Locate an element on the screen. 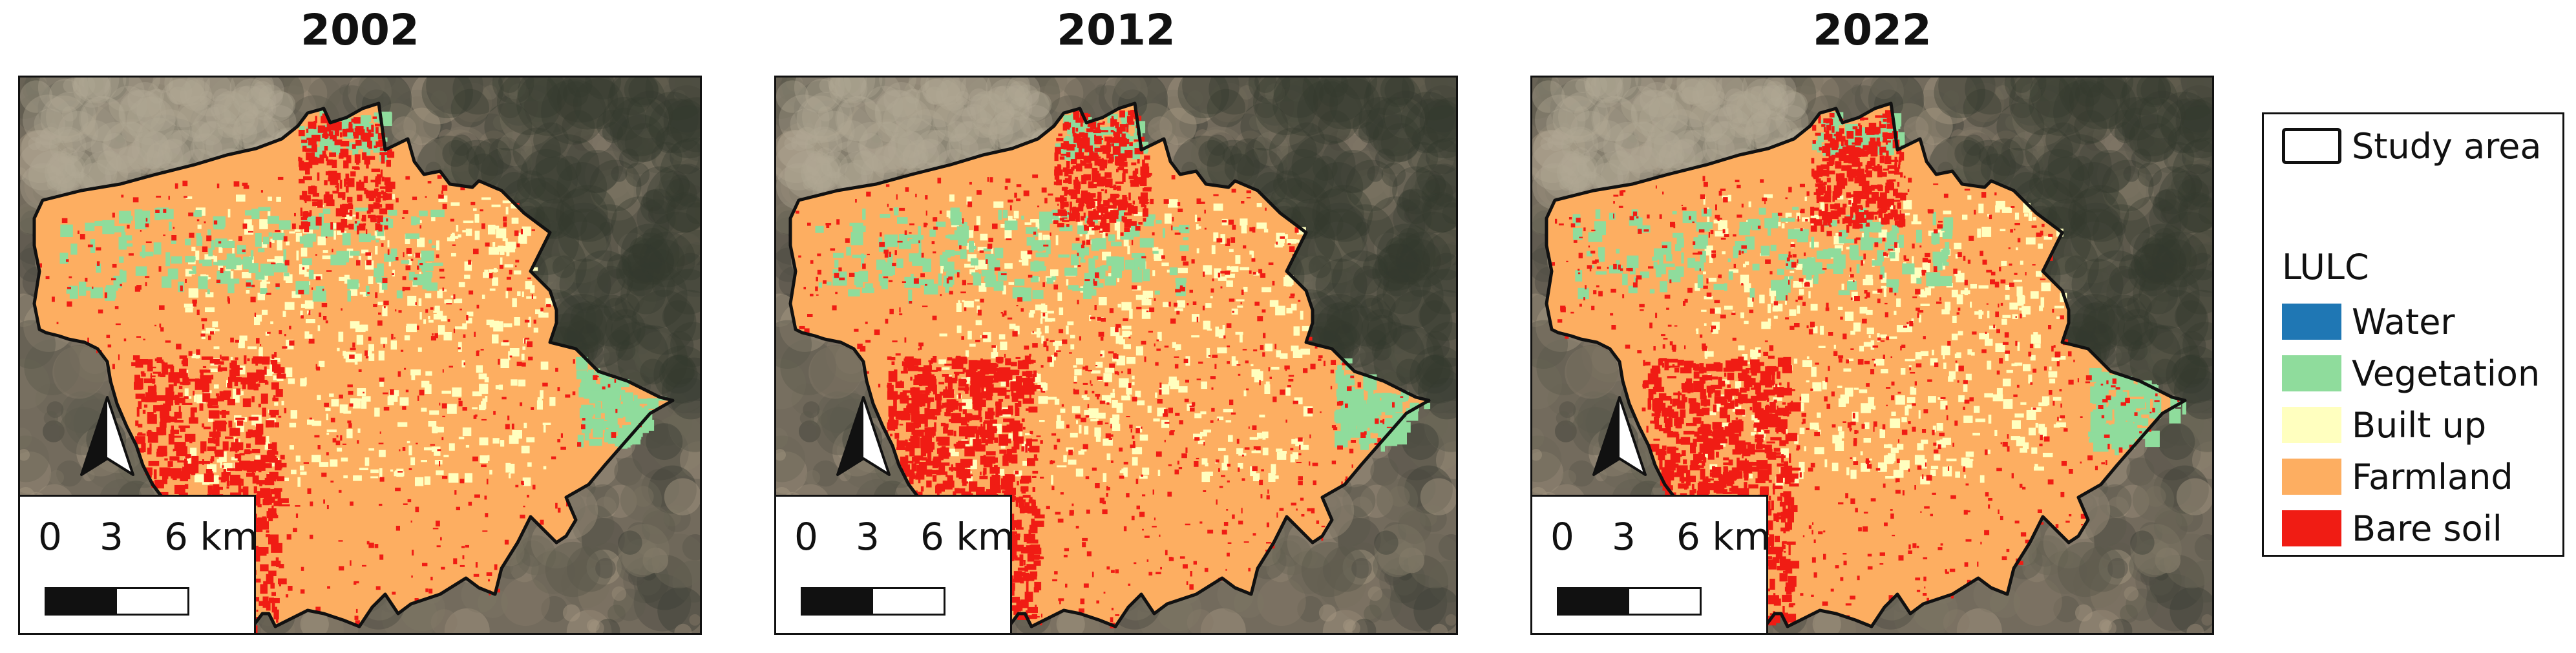 This screenshot has height=653, width=2576. legend-item-bare-soil: Bare soil is located at coordinates (2392, 528).